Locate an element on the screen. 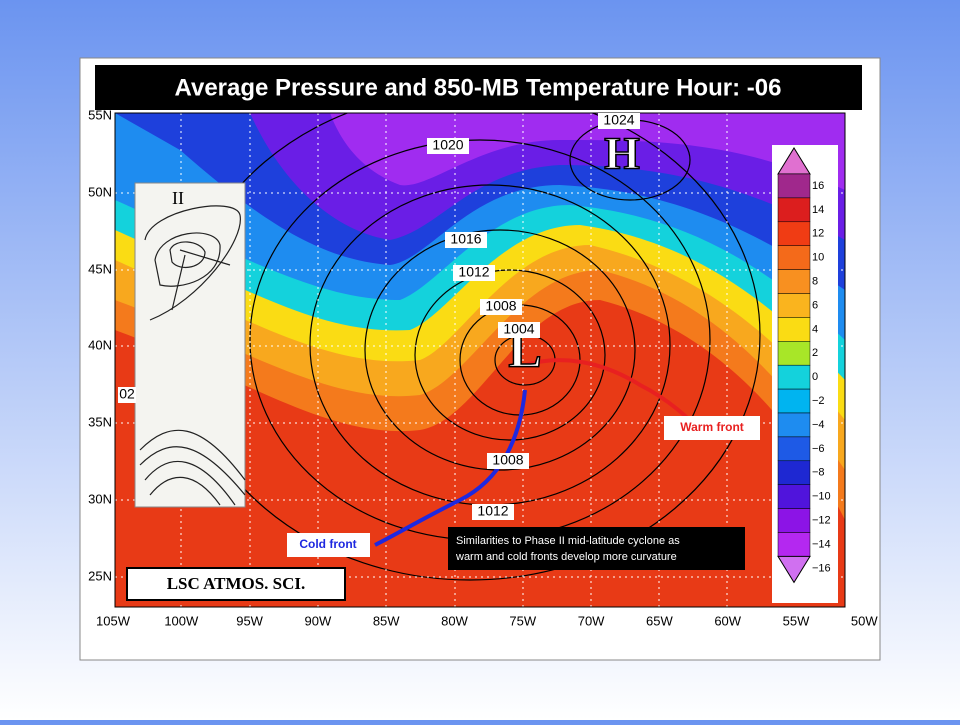 The image size is (960, 725). isobar-label: 02 is located at coordinates (127, 394).